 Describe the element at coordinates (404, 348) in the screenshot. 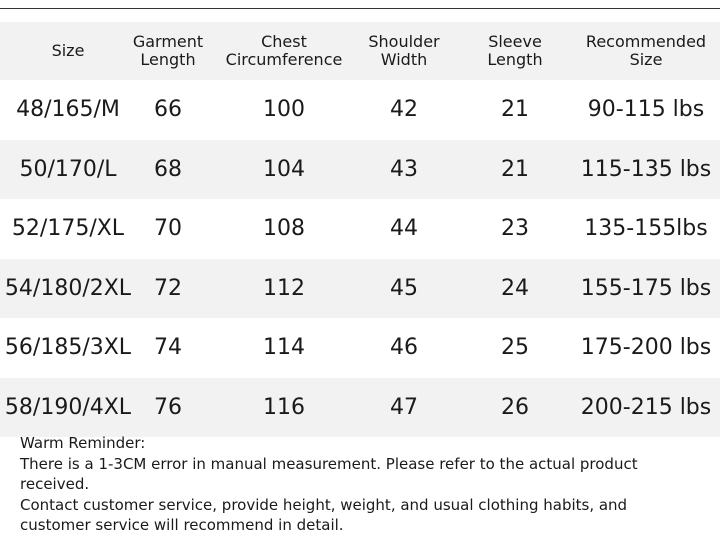

I see `table-cell: 46` at that location.